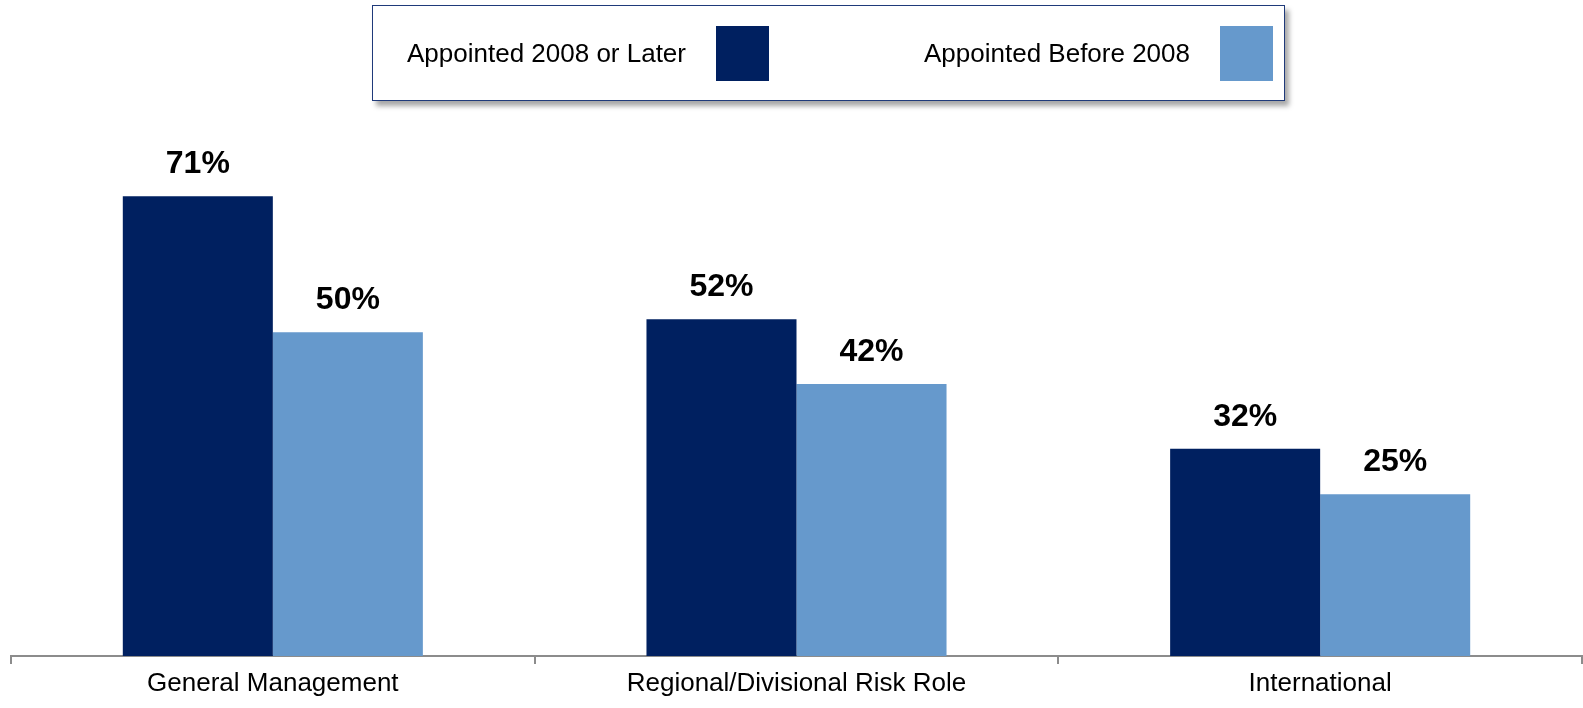 The width and height of the screenshot is (1583, 708). I want to click on data-label: 52%, so click(721, 285).